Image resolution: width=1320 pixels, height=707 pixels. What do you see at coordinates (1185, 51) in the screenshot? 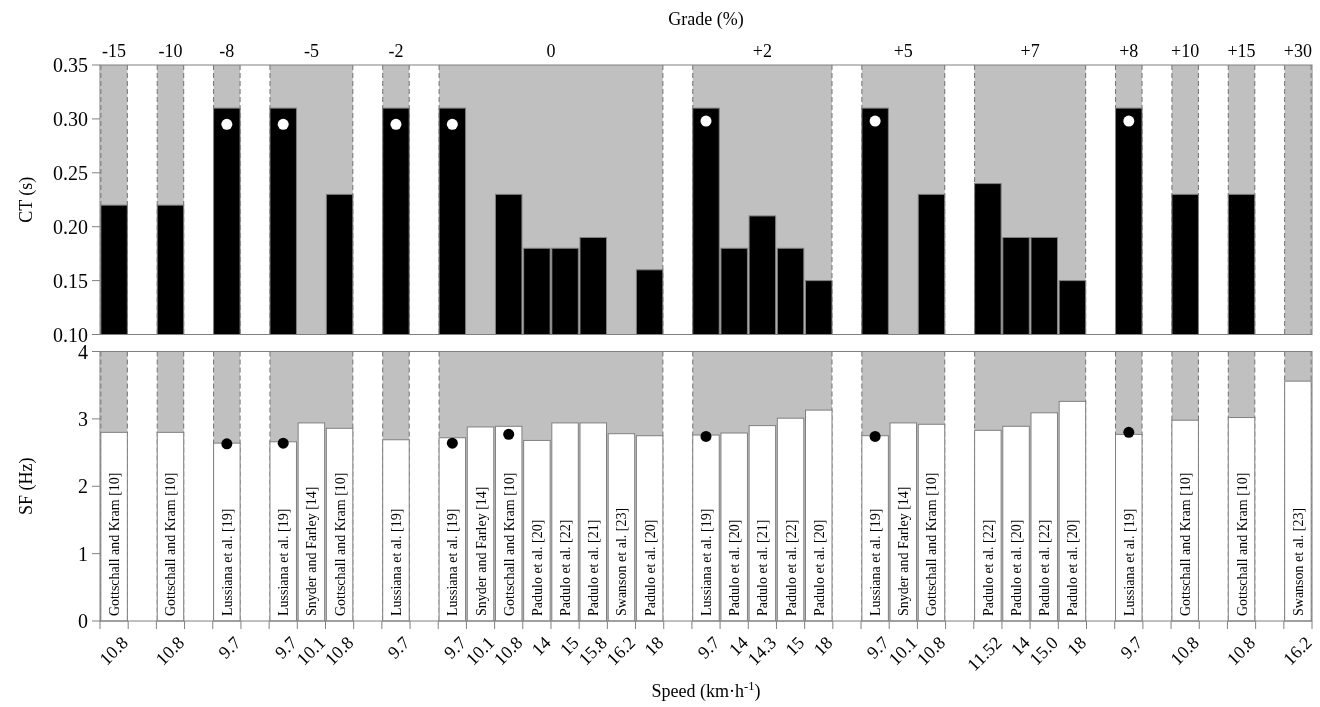
I see `text: +10` at bounding box center [1185, 51].